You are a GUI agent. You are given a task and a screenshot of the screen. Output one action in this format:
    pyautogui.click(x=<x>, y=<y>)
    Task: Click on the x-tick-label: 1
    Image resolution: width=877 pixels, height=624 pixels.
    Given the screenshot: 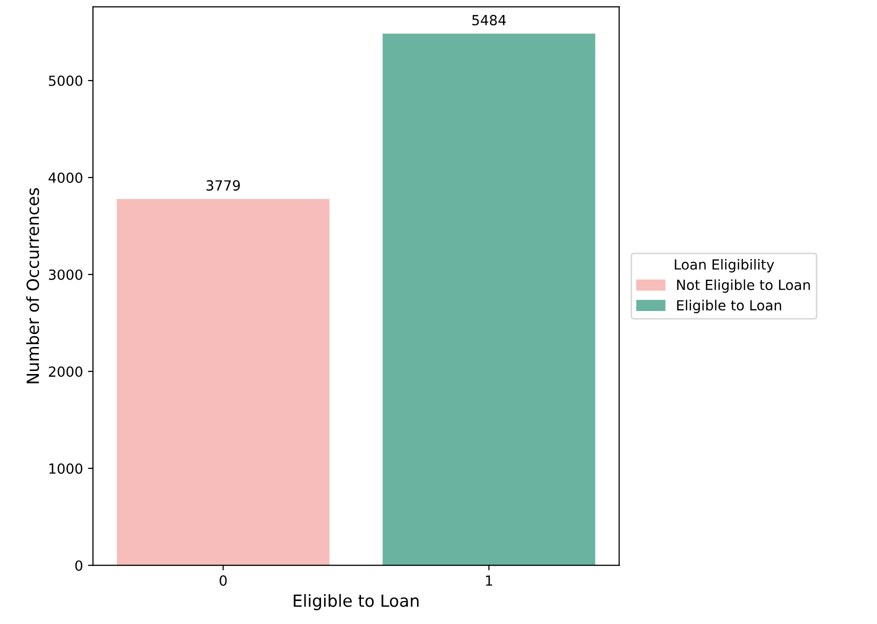 What is the action you would take?
    pyautogui.click(x=489, y=580)
    